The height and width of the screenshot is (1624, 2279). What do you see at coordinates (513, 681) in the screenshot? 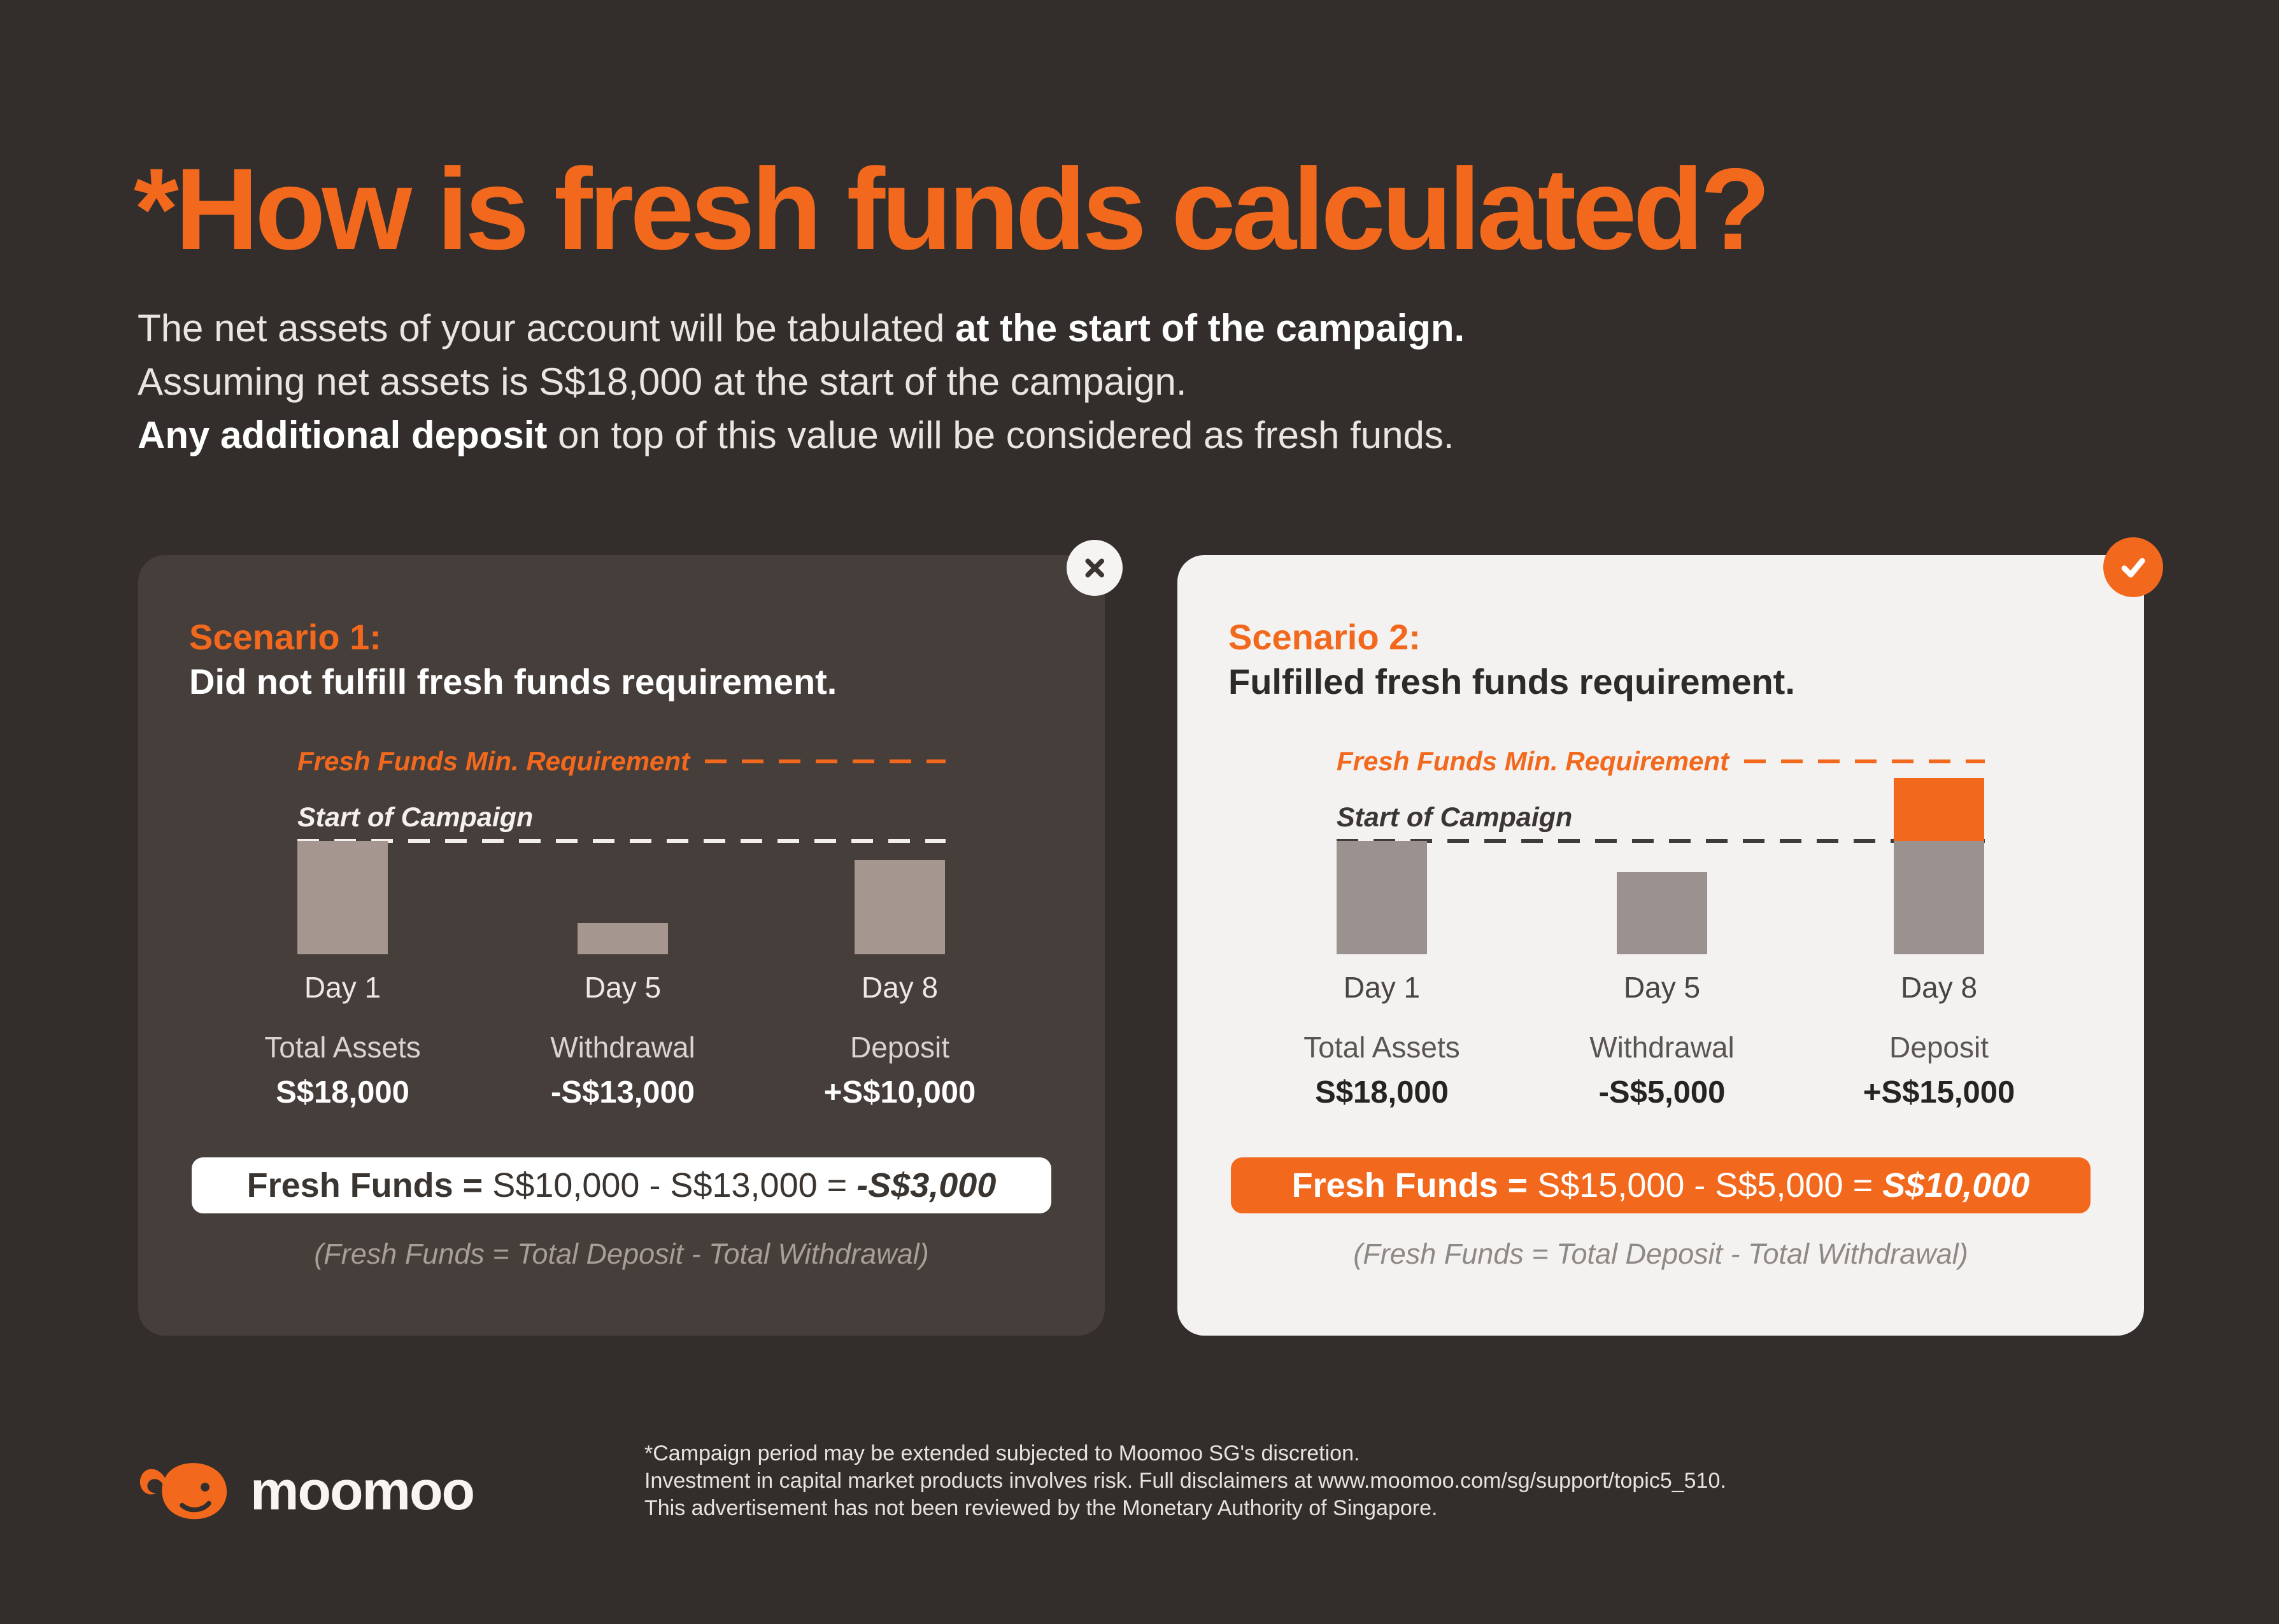
I see `scenario1-subheading: Did not fulfill fresh funds requirement.` at bounding box center [513, 681].